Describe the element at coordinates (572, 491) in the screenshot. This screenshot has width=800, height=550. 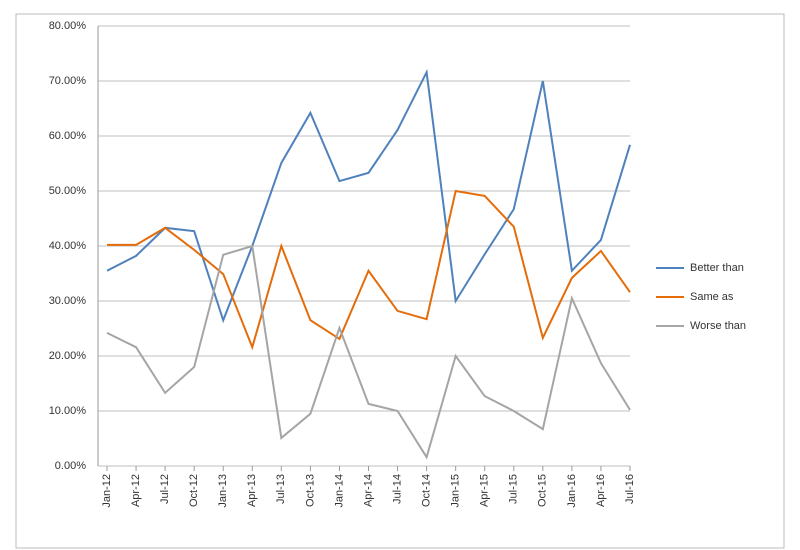
I see `x-tick-label: Jan-16` at that location.